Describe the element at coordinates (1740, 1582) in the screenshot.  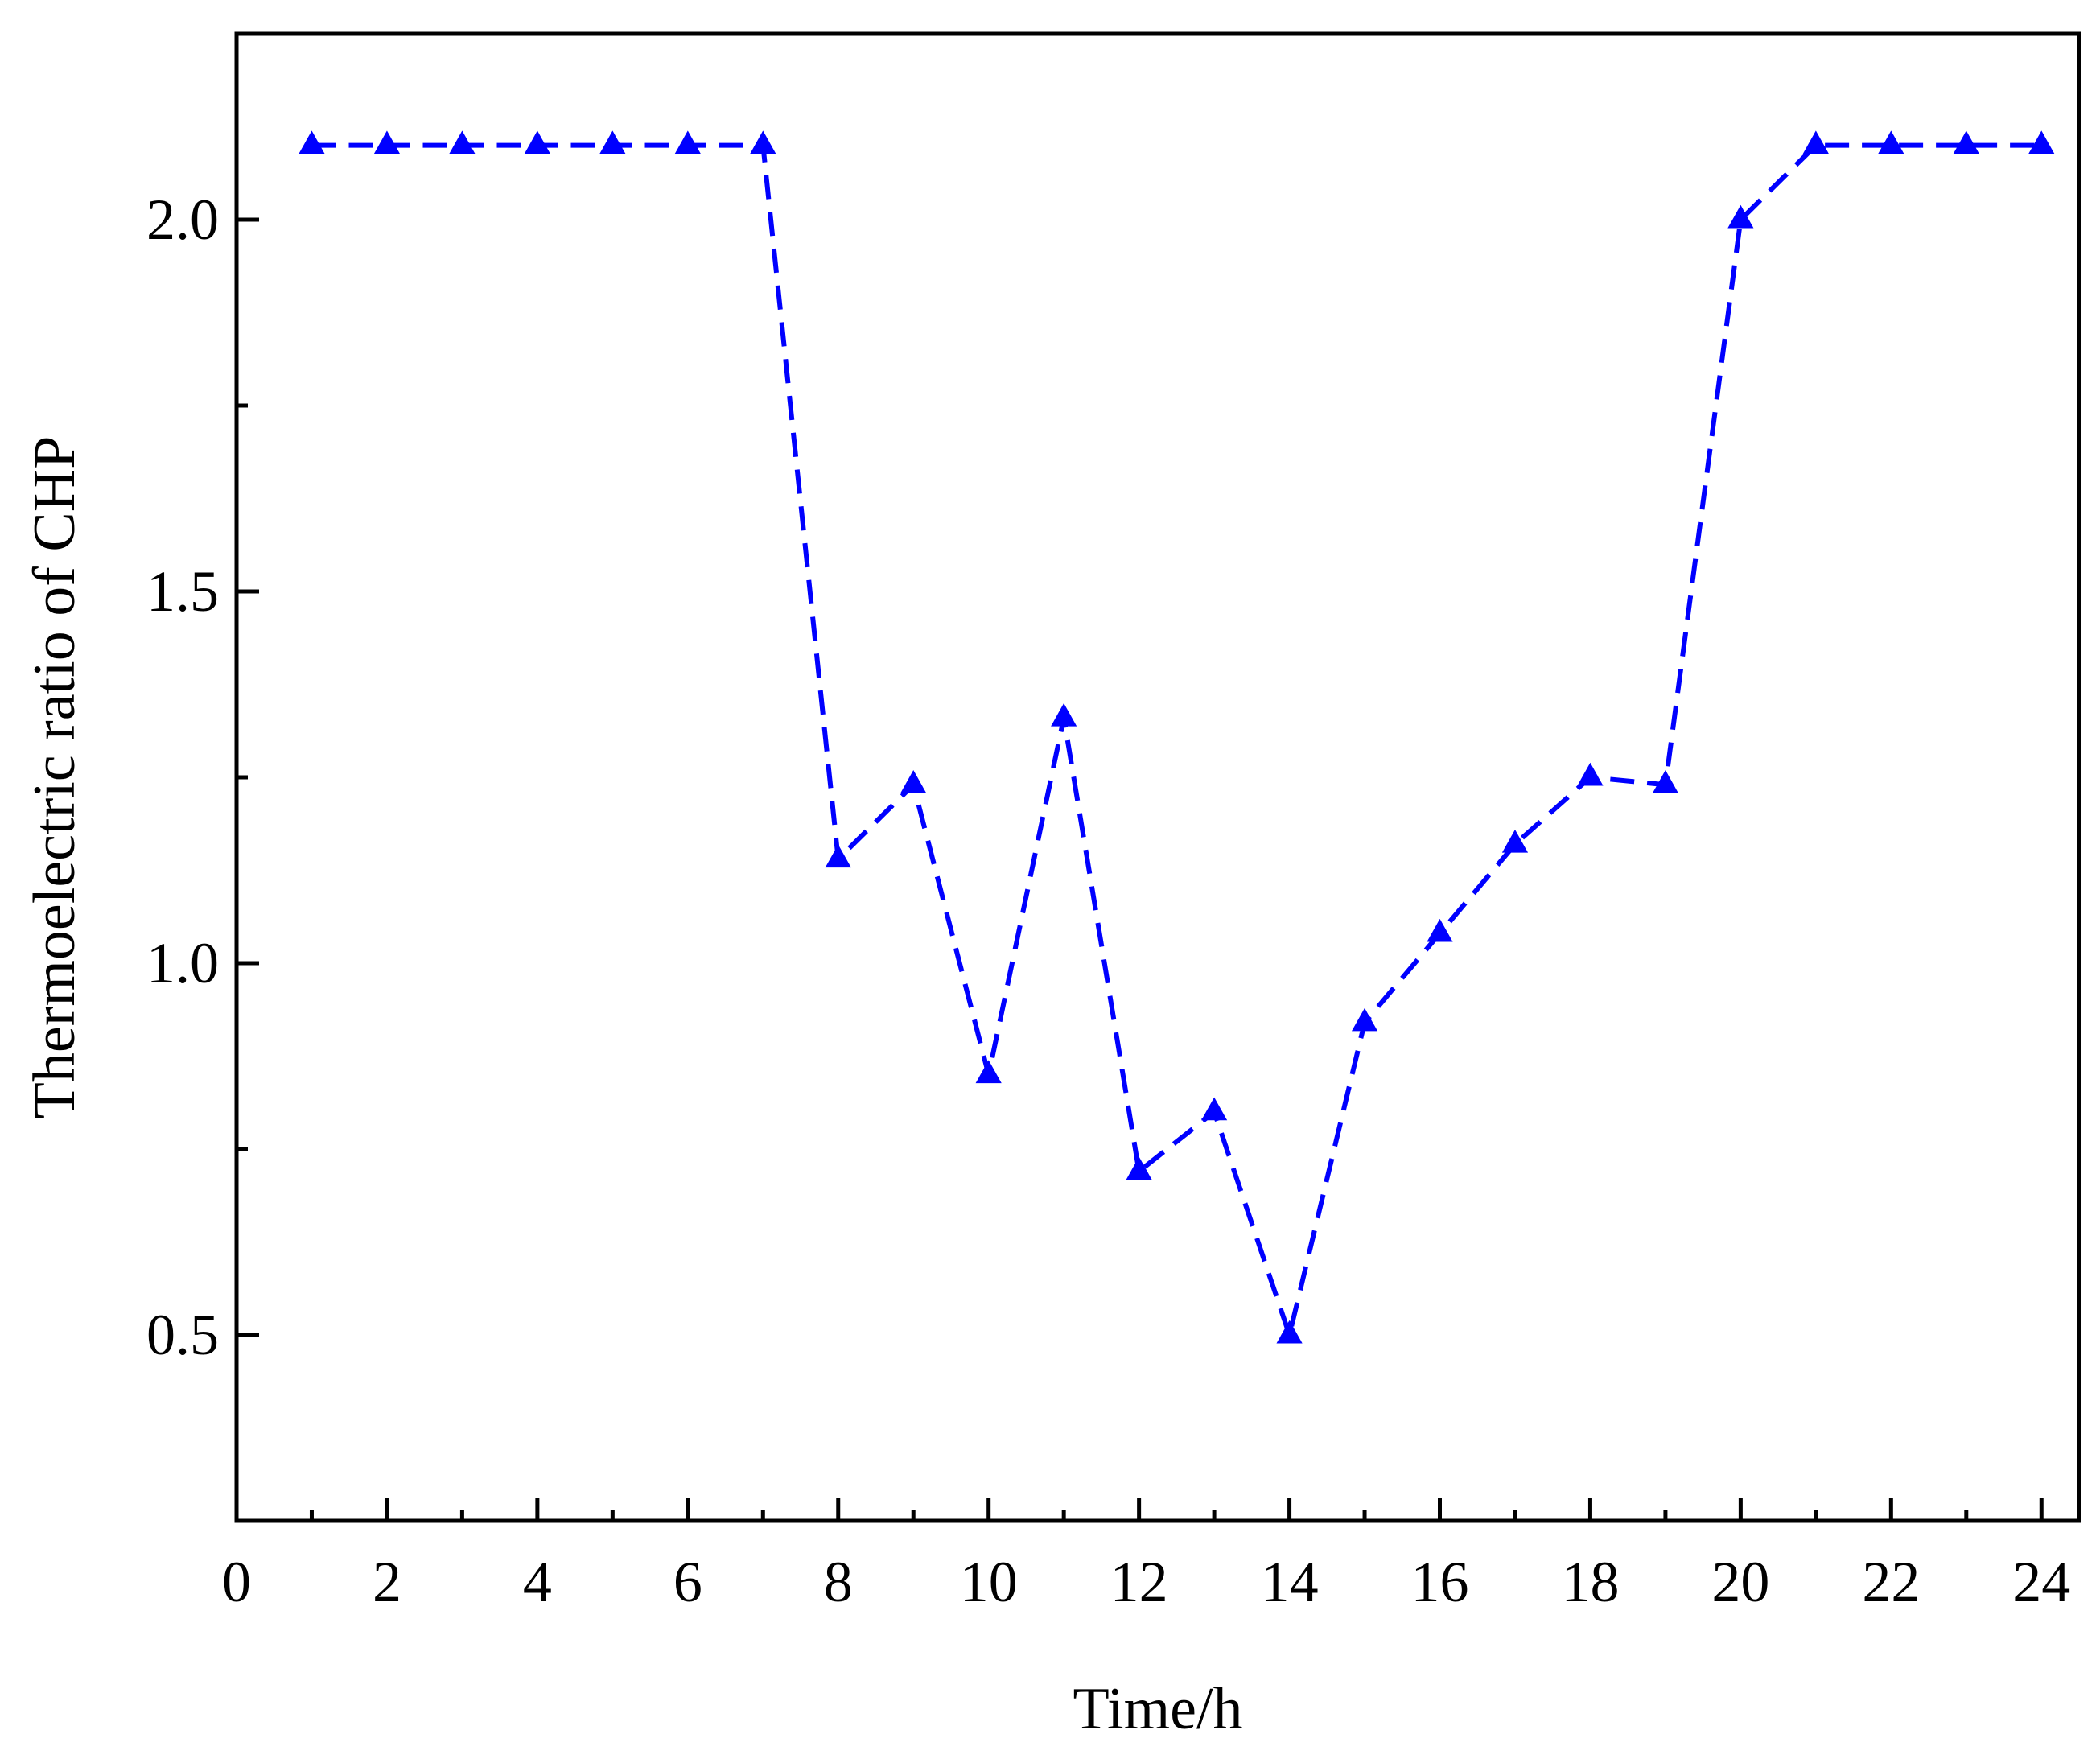
I see `x-tick-label: 20` at that location.